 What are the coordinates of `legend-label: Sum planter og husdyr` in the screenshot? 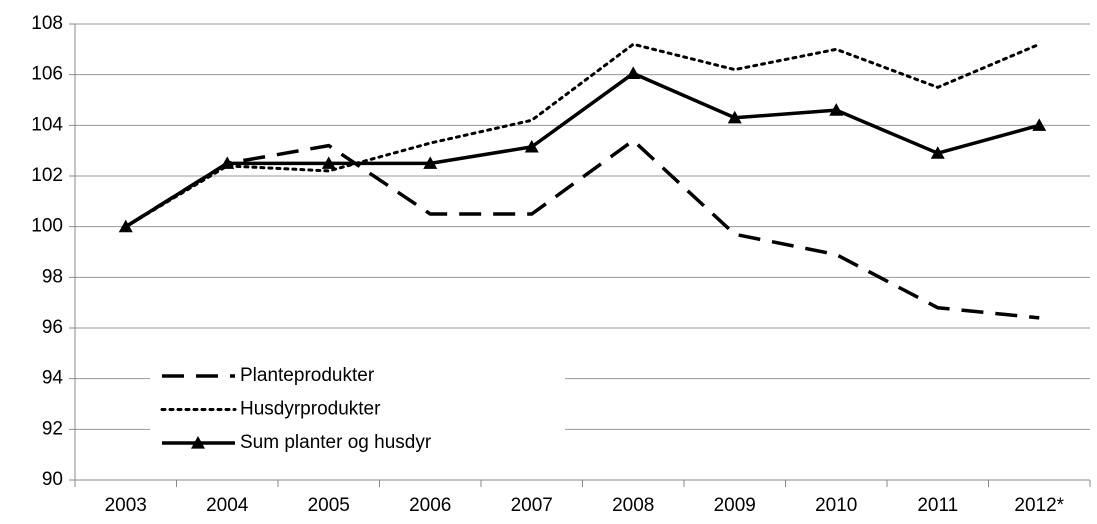 It's located at (336, 442).